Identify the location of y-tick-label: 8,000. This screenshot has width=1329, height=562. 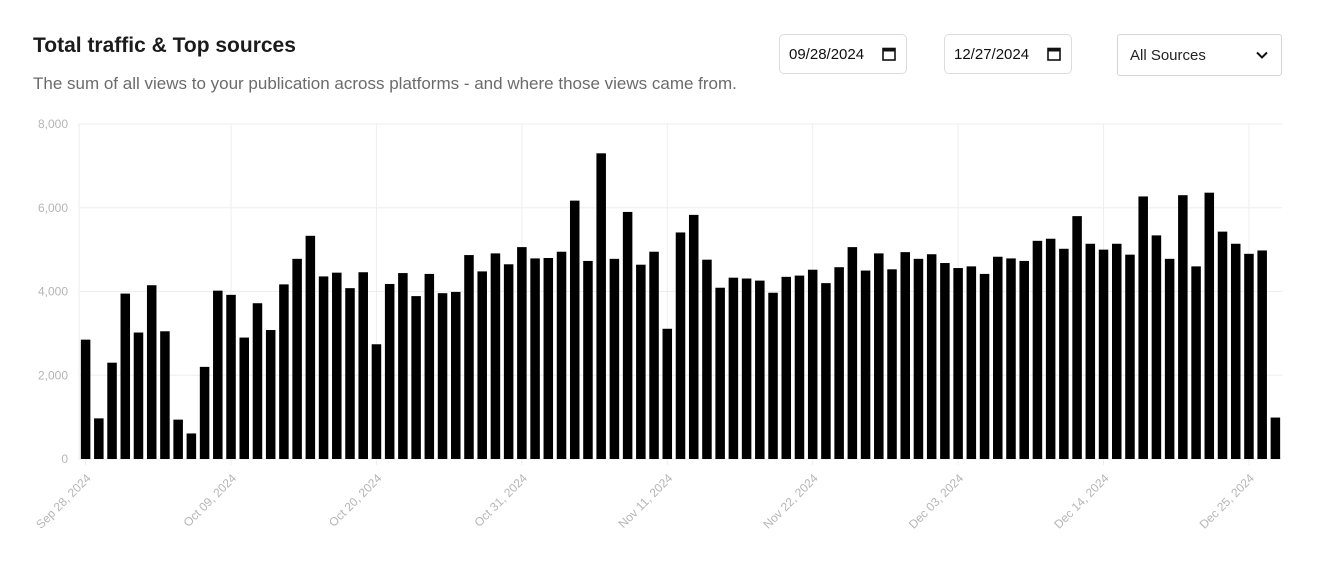
(53, 124).